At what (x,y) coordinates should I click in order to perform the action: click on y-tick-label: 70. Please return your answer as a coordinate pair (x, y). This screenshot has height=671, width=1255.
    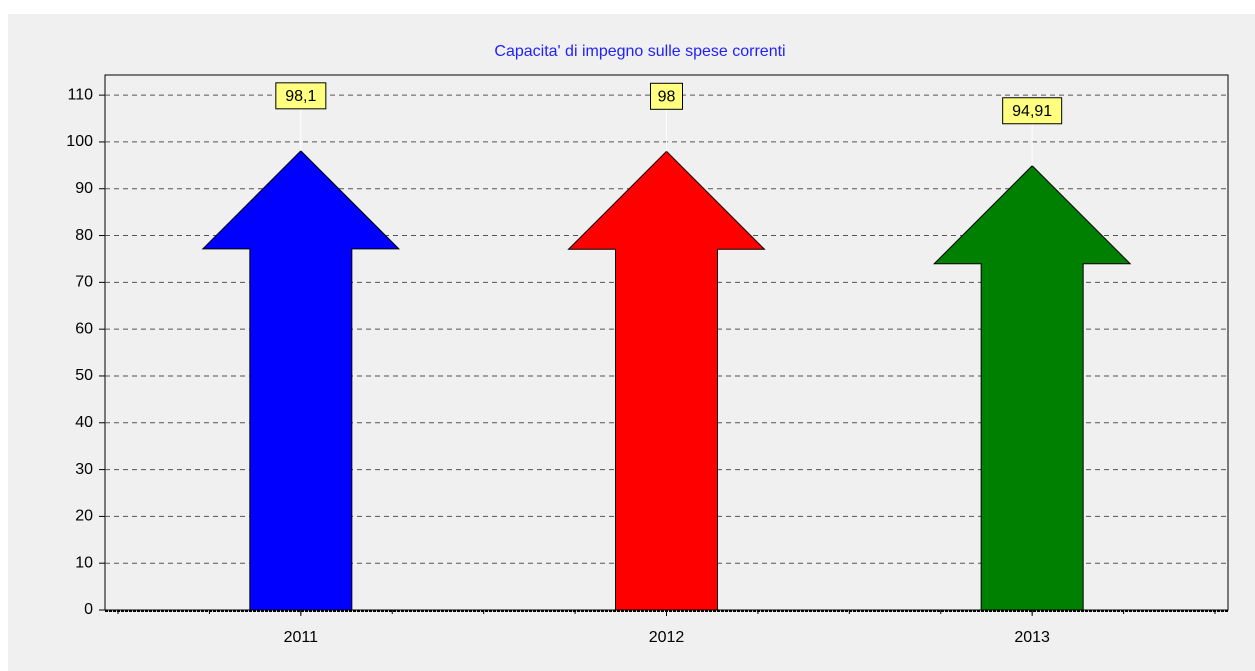
    Looking at the image, I should click on (84, 282).